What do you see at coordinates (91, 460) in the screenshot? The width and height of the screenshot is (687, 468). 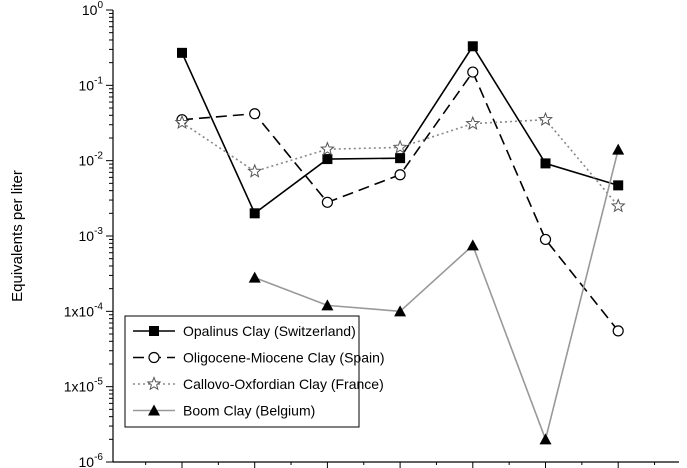 I see `y-tick-label: 10⁻⁶` at bounding box center [91, 460].